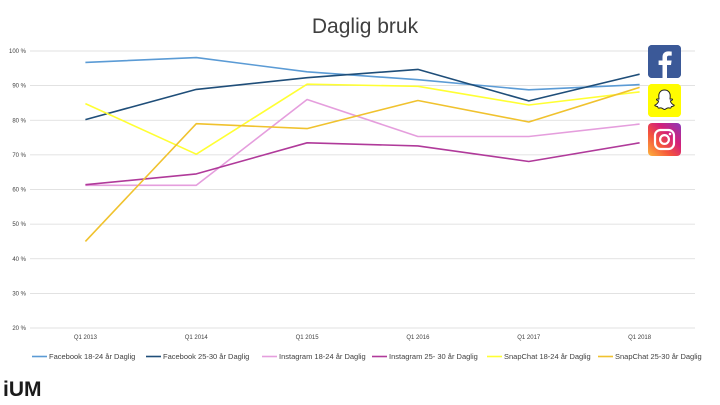 The width and height of the screenshot is (720, 405). I want to click on x-tick-label: Q1 2016, so click(418, 338).